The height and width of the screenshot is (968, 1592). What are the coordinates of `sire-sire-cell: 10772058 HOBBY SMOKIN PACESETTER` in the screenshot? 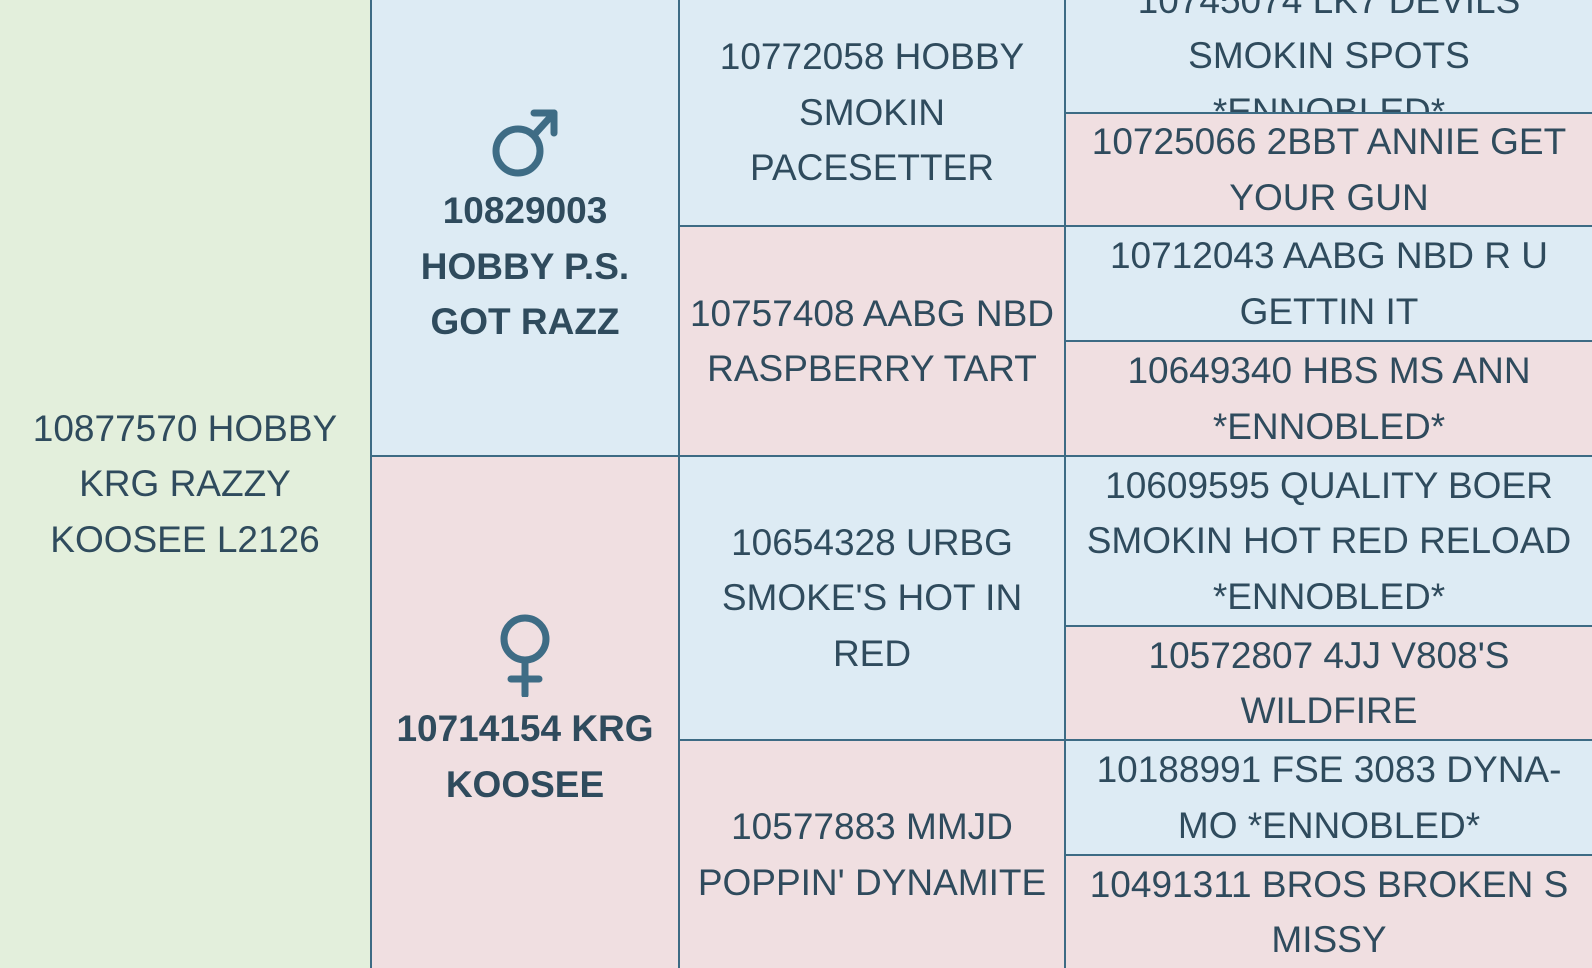 It's located at (872, 112).